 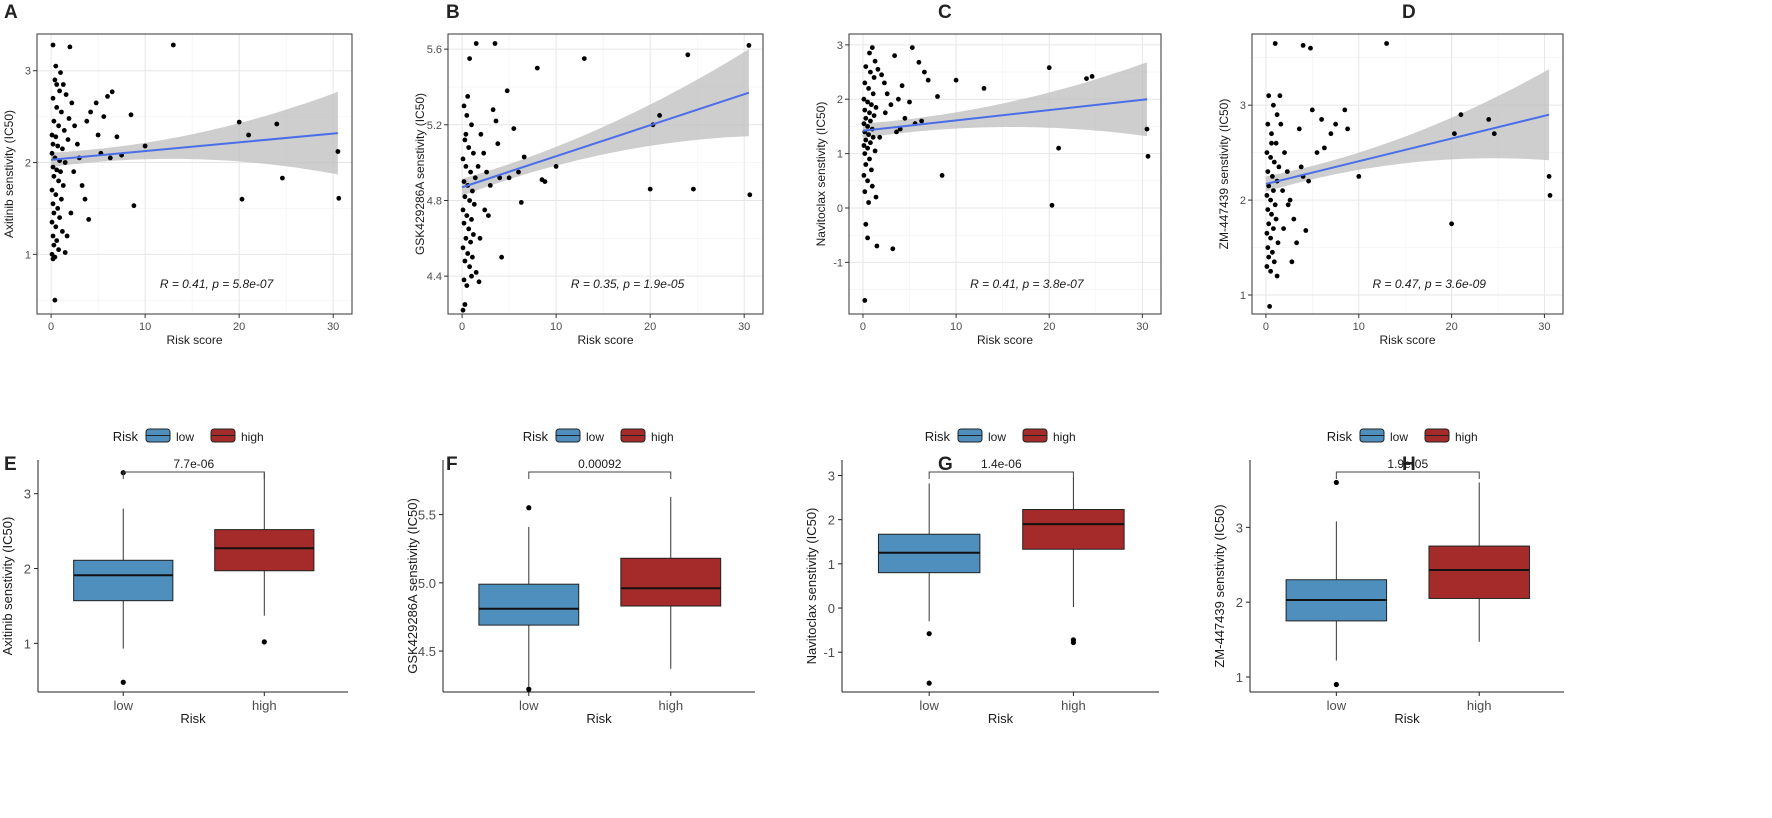 I want to click on legend-label-high: high, so click(x=1466, y=437).